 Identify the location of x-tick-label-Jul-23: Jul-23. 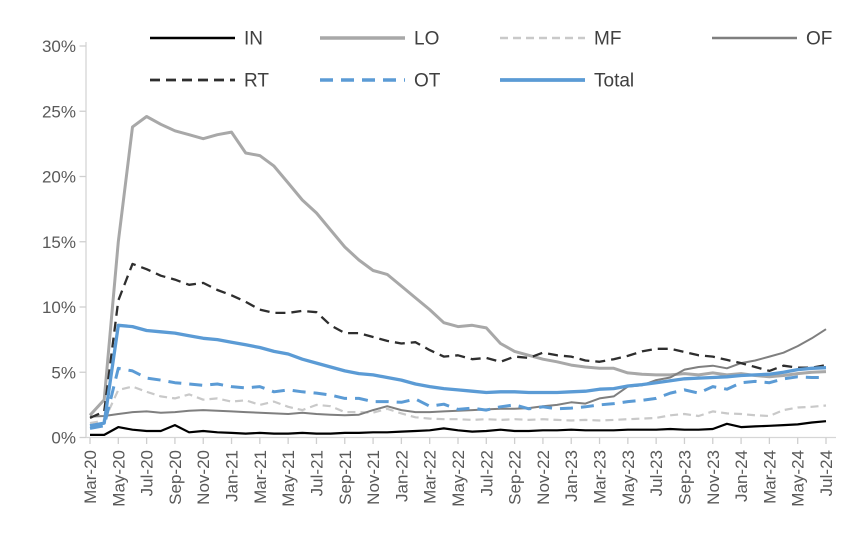
(656, 473).